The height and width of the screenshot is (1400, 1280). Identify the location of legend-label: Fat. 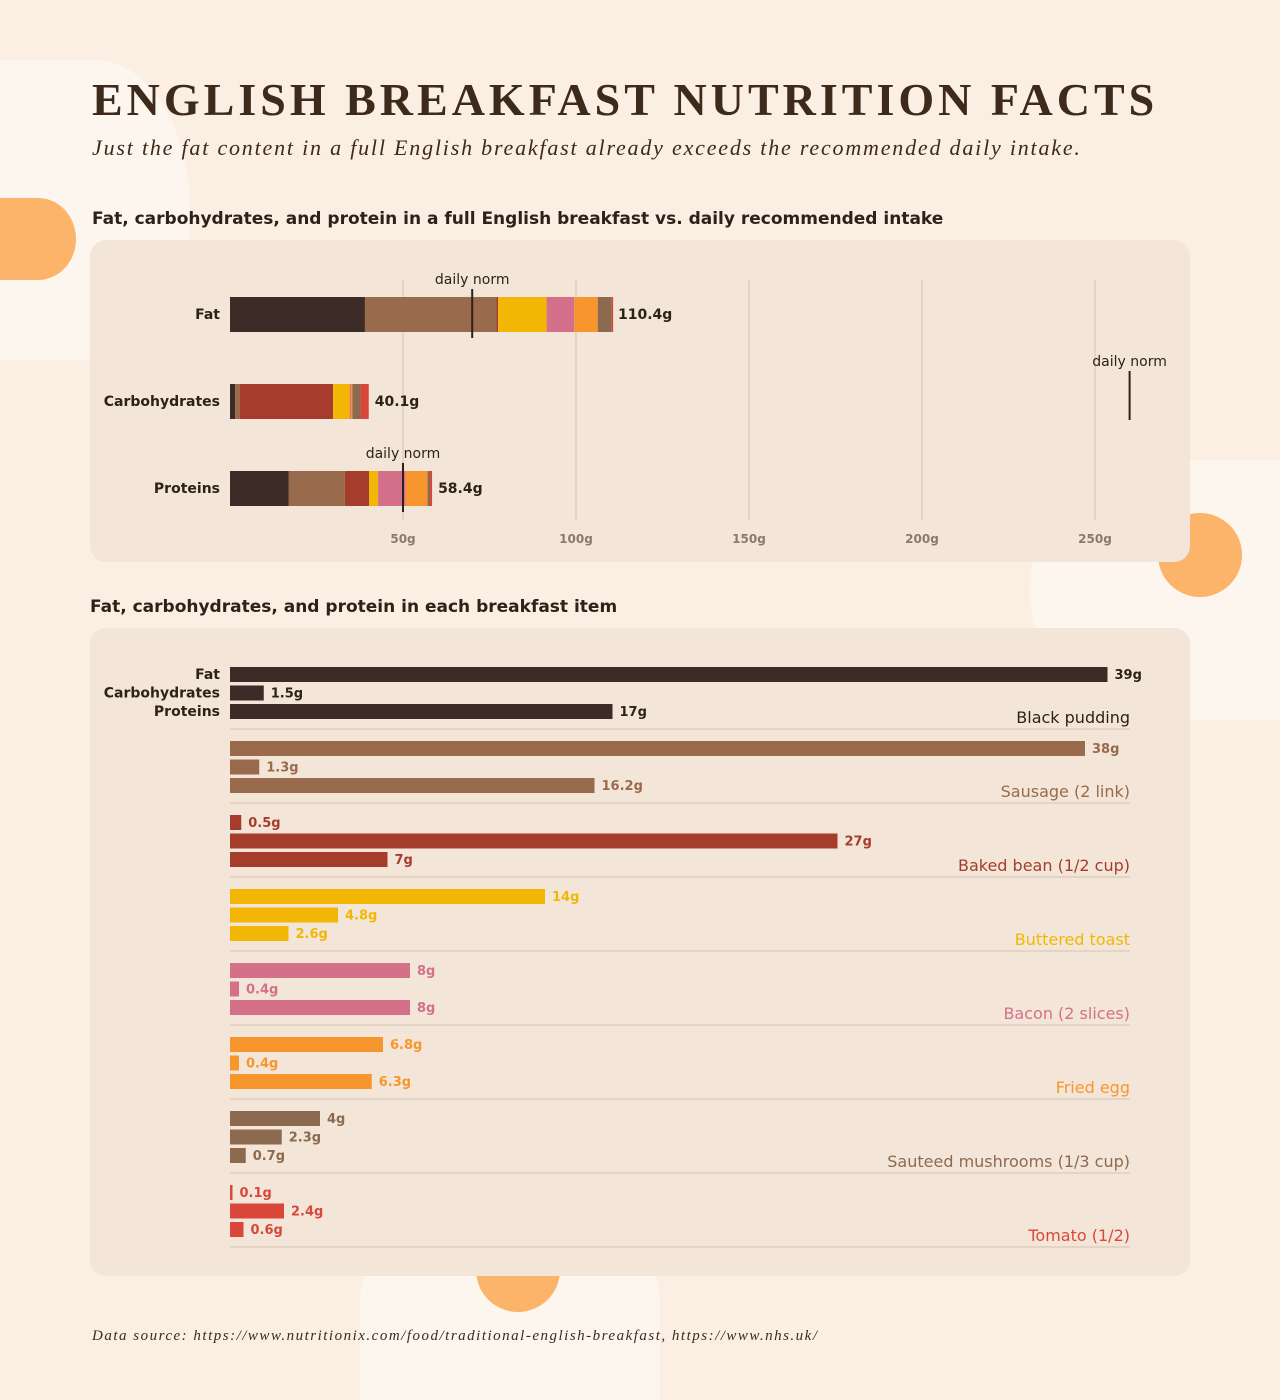
(207, 675).